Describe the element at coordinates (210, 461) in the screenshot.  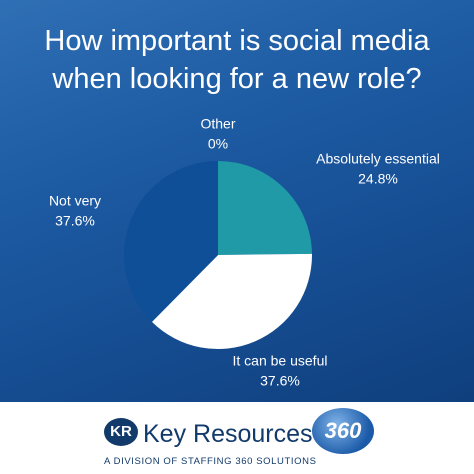
I see `tagline: A DIVISION OF STAFFING 360 SOLUTIONS` at that location.